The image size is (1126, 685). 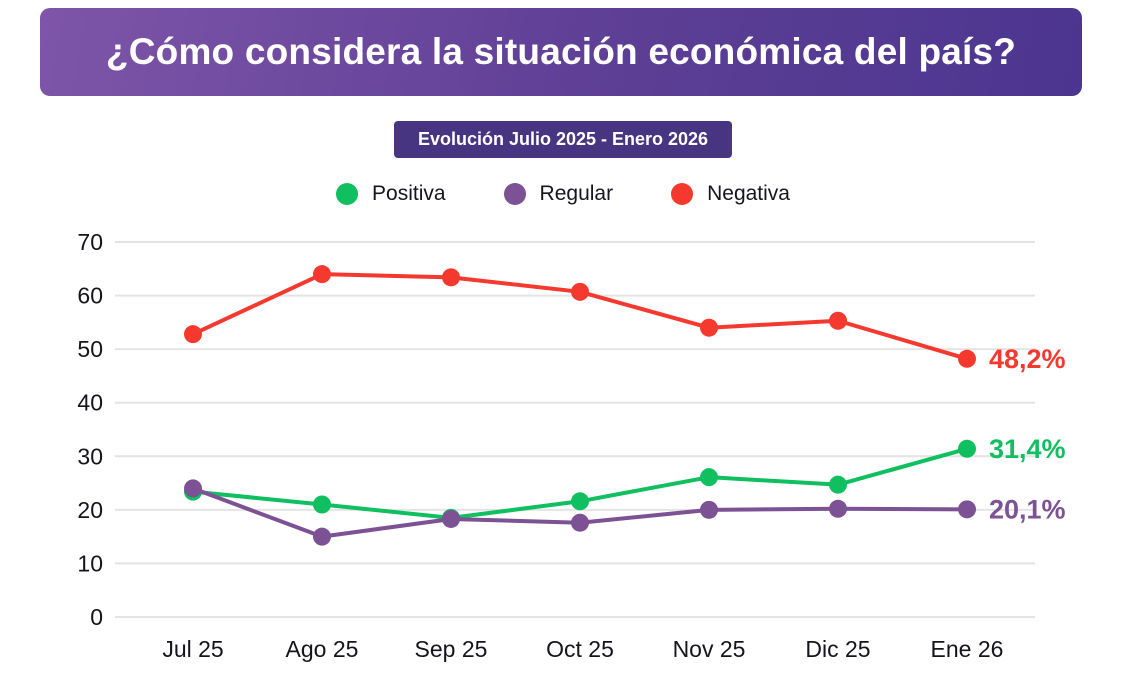 I want to click on legend-item-positiva: Positiva, so click(x=391, y=194).